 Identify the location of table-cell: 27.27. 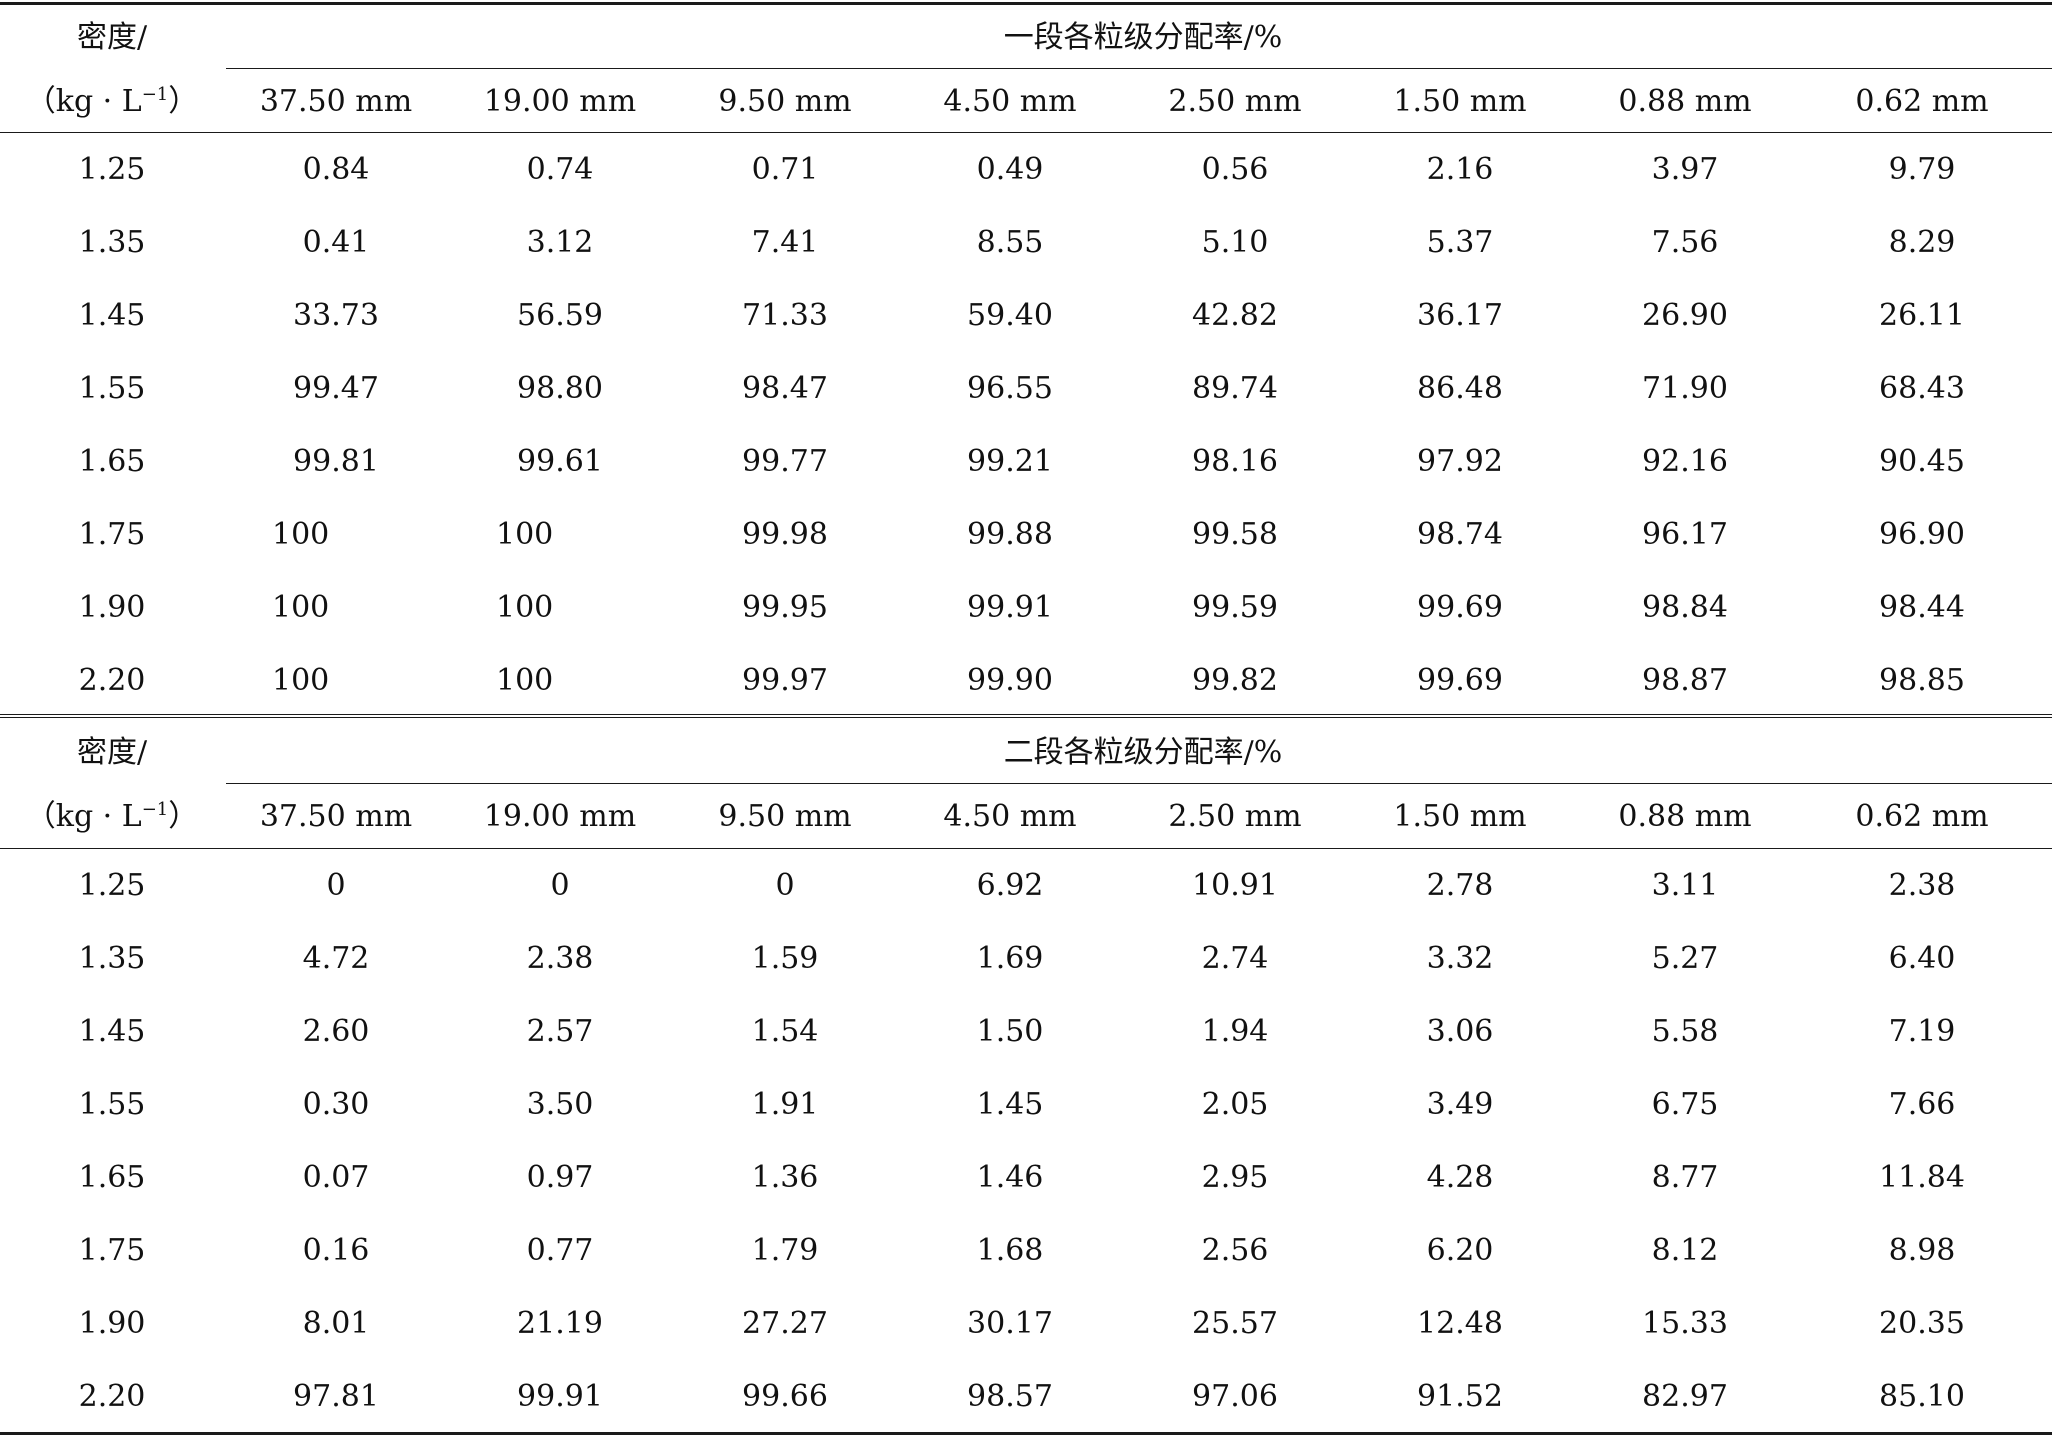
(785, 1323).